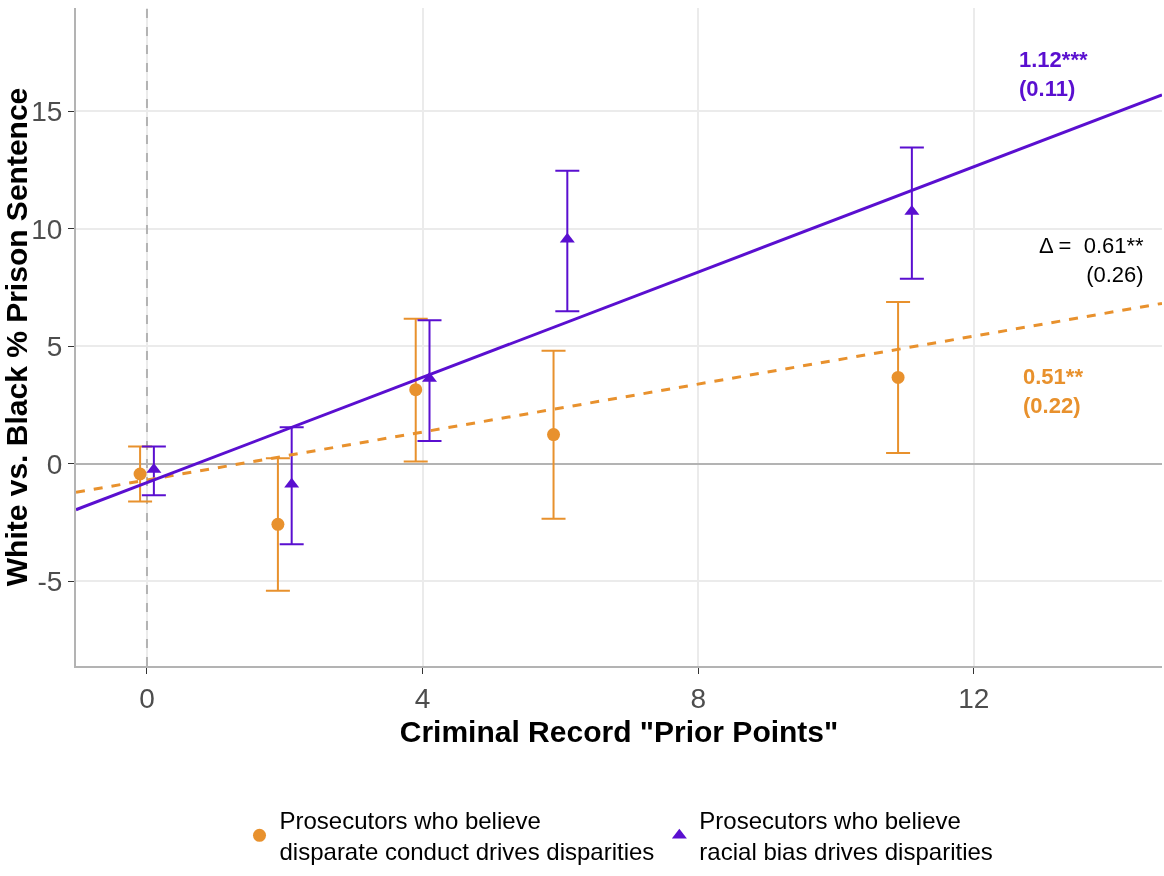 This screenshot has height=876, width=1164. I want to click on x-tick-label: 4, so click(422, 698).